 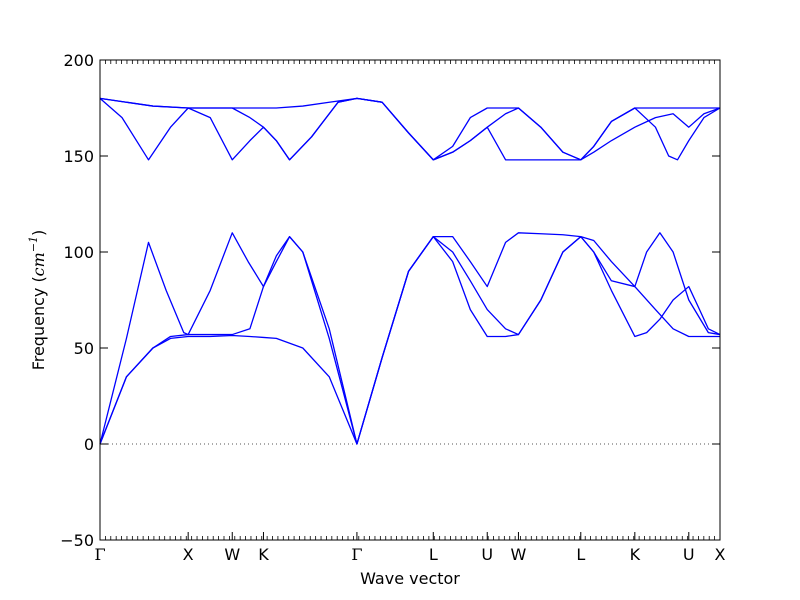 What do you see at coordinates (78, 252) in the screenshot?
I see `y-tick-label: 100` at bounding box center [78, 252].